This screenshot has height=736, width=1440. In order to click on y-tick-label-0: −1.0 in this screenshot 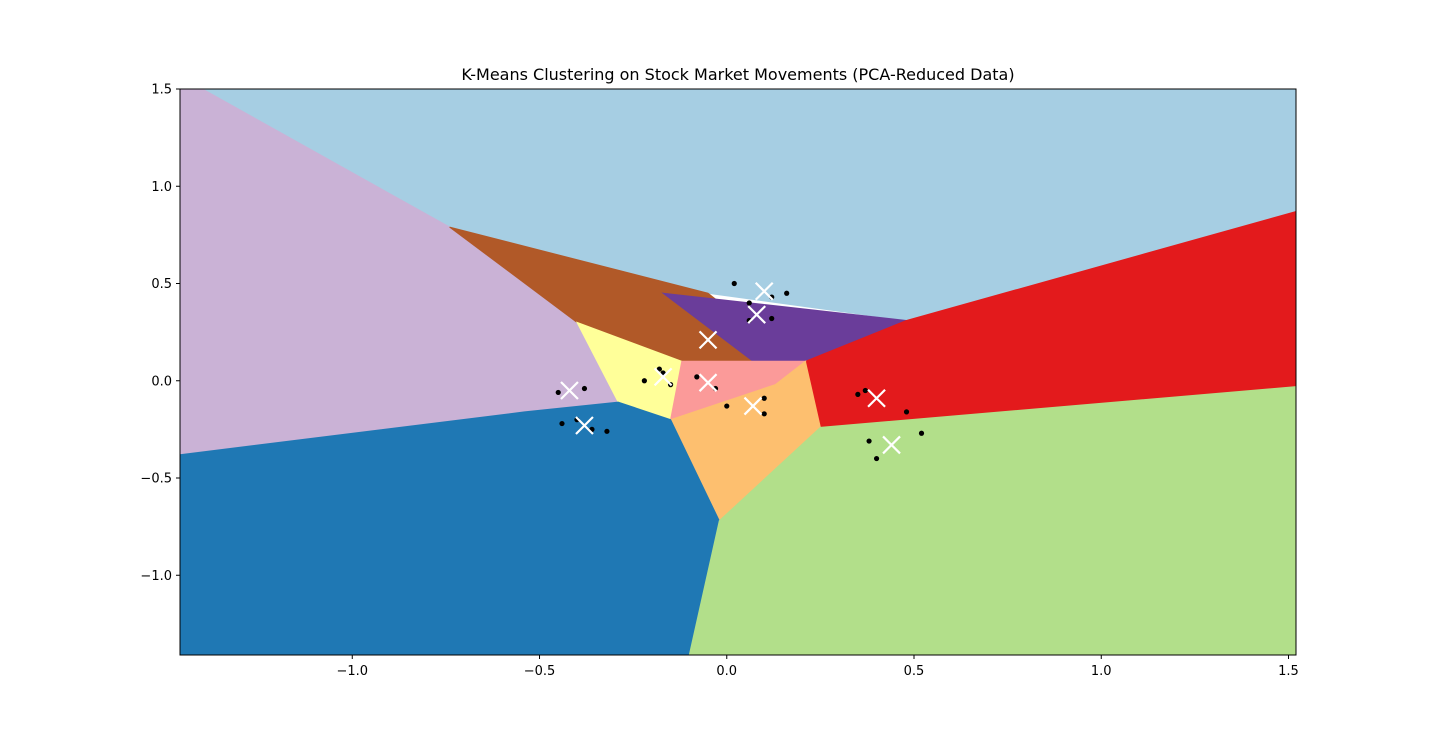, I will do `click(156, 576)`.